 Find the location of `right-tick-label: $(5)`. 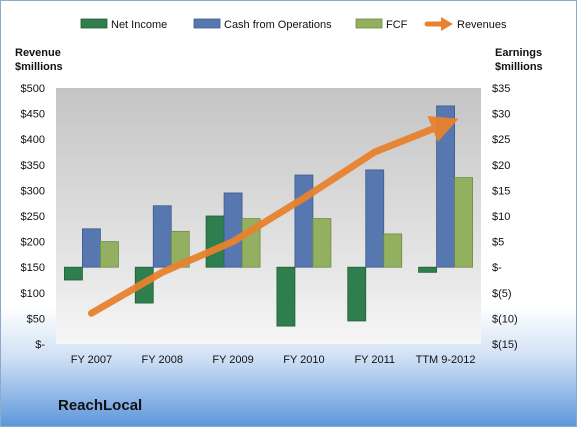

right-tick-label: $(5) is located at coordinates (502, 294).